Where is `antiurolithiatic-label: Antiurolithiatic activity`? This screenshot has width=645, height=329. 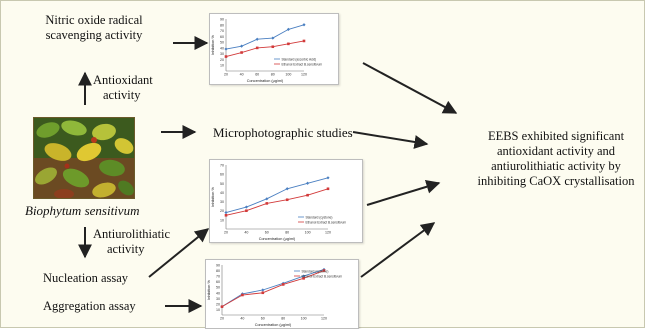 antiurolithiatic-label: Antiurolithiatic activity is located at coordinates (131, 242).